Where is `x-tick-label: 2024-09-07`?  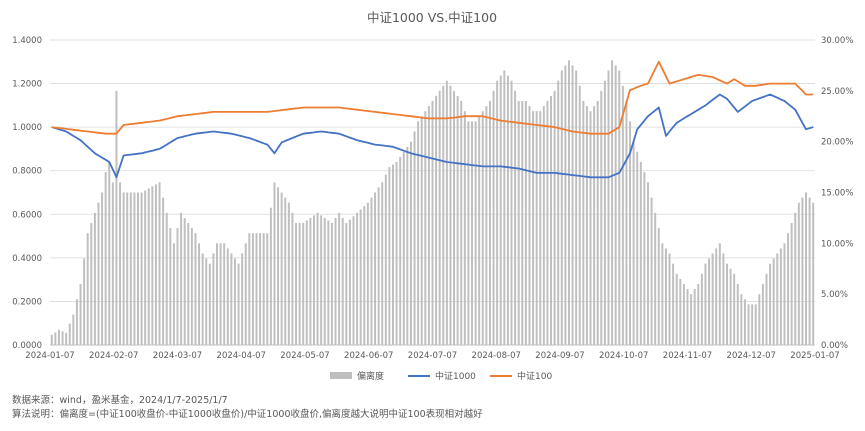
x-tick-label: 2024-09-07 is located at coordinates (559, 356).